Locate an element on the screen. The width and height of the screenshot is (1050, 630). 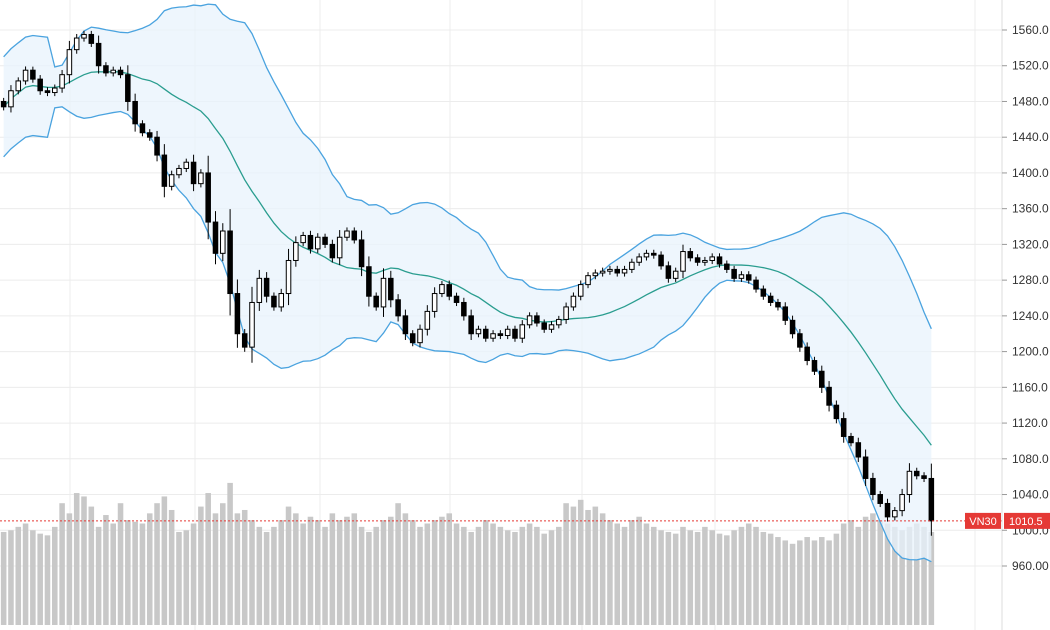
symbol-tag-bg is located at coordinates (983, 520).